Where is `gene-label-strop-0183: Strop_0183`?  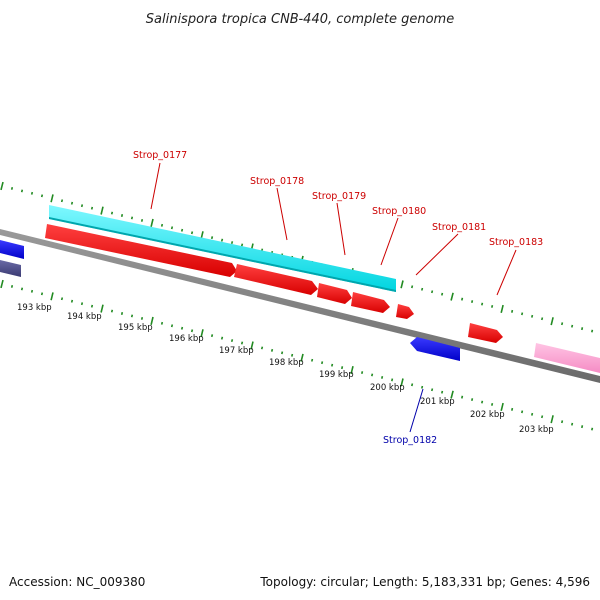
gene-label-strop-0183: Strop_0183 is located at coordinates (516, 242).